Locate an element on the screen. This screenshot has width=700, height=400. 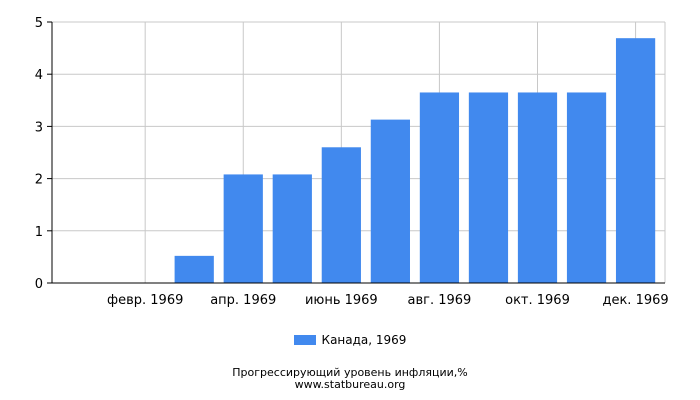
legend: Канада, 1969 is located at coordinates (350, 340).